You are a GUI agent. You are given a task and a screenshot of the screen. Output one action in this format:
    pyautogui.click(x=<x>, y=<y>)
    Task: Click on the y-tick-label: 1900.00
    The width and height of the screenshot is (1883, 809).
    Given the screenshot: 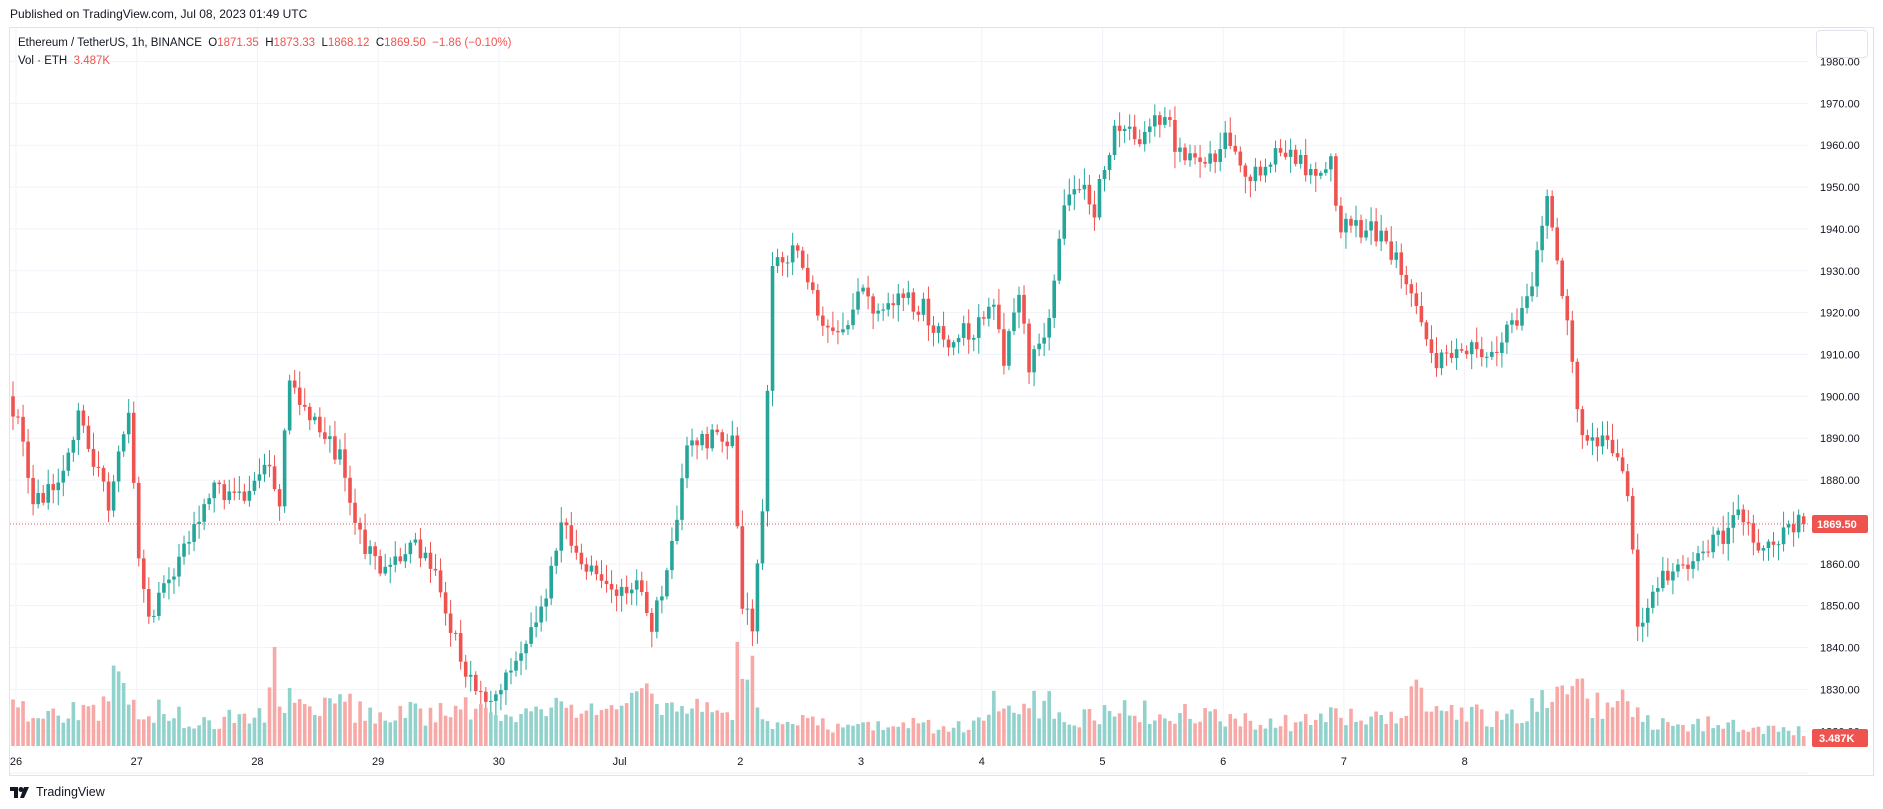 What is the action you would take?
    pyautogui.click(x=1840, y=397)
    